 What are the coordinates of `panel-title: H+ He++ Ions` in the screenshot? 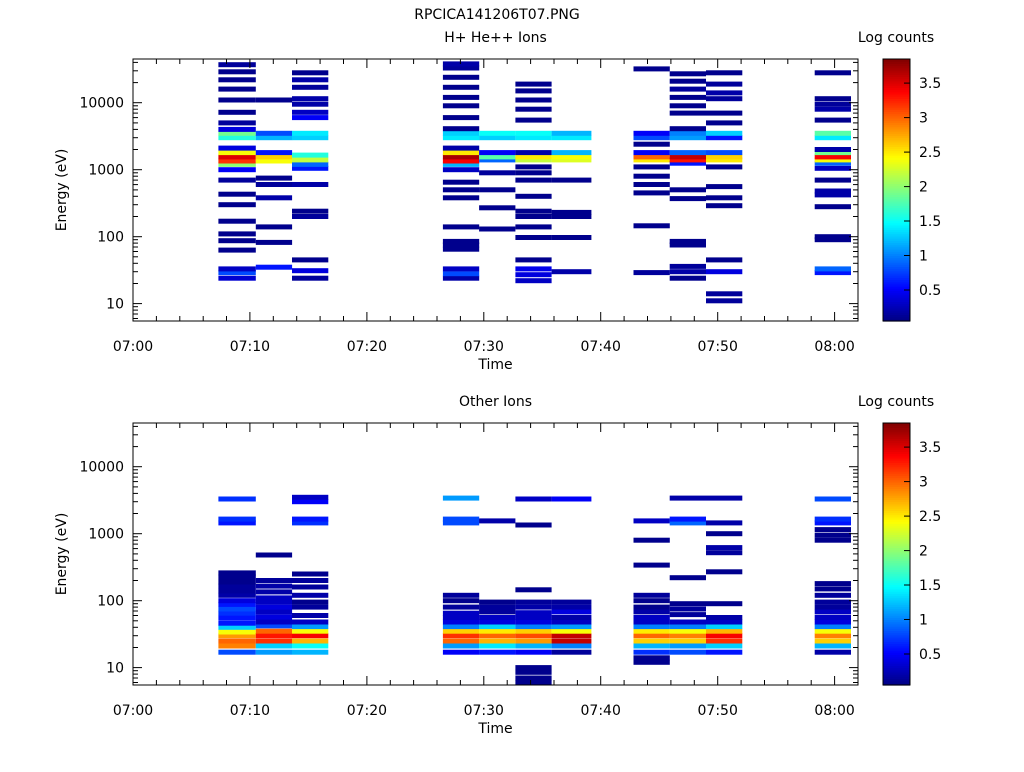 It's located at (495, 38).